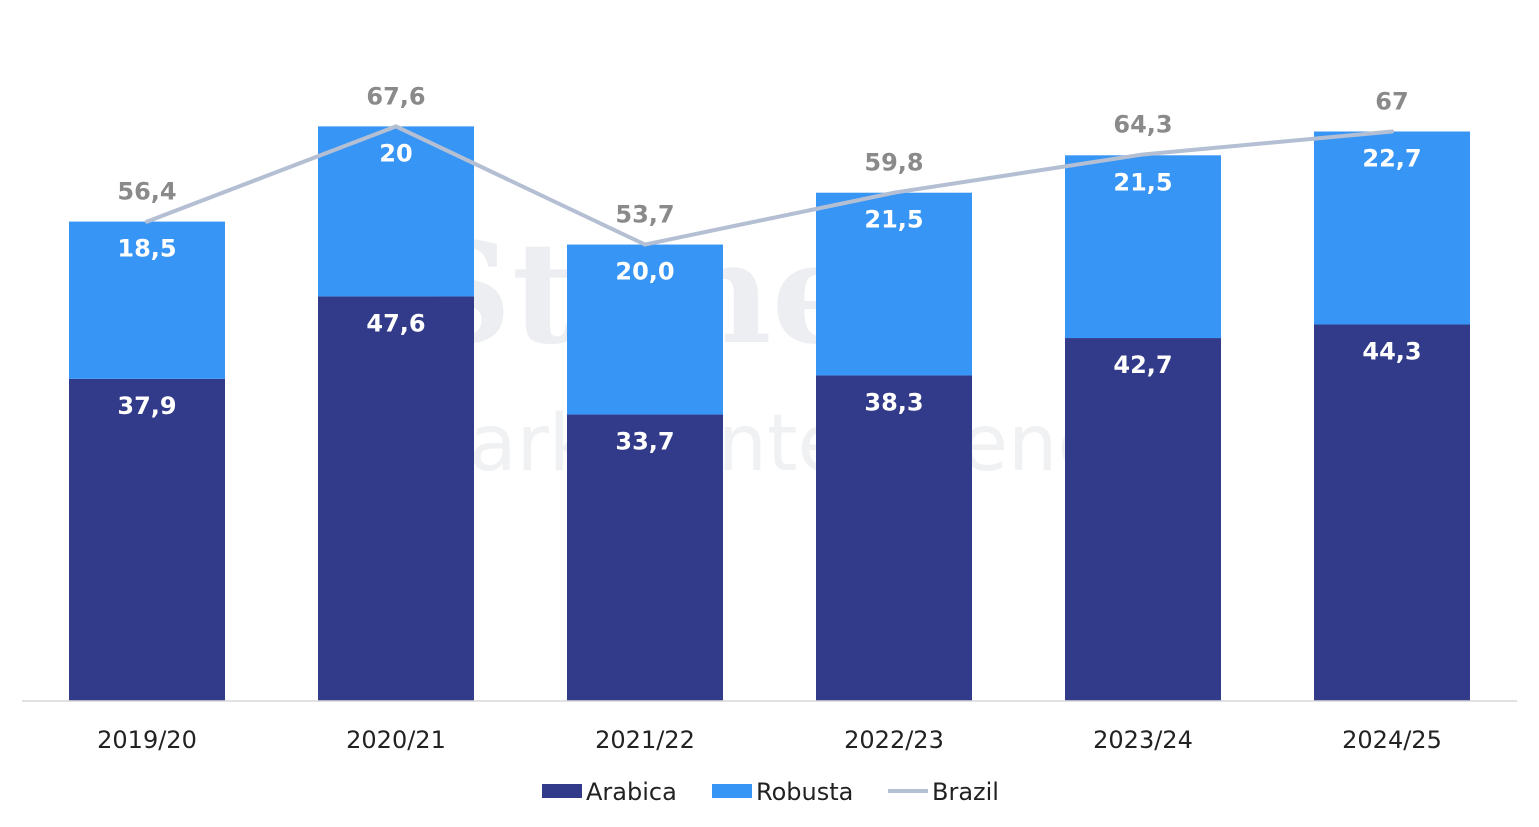 This screenshot has width=1539, height=827. What do you see at coordinates (644, 215) in the screenshot?
I see `brazil-data-label: 53,7` at bounding box center [644, 215].